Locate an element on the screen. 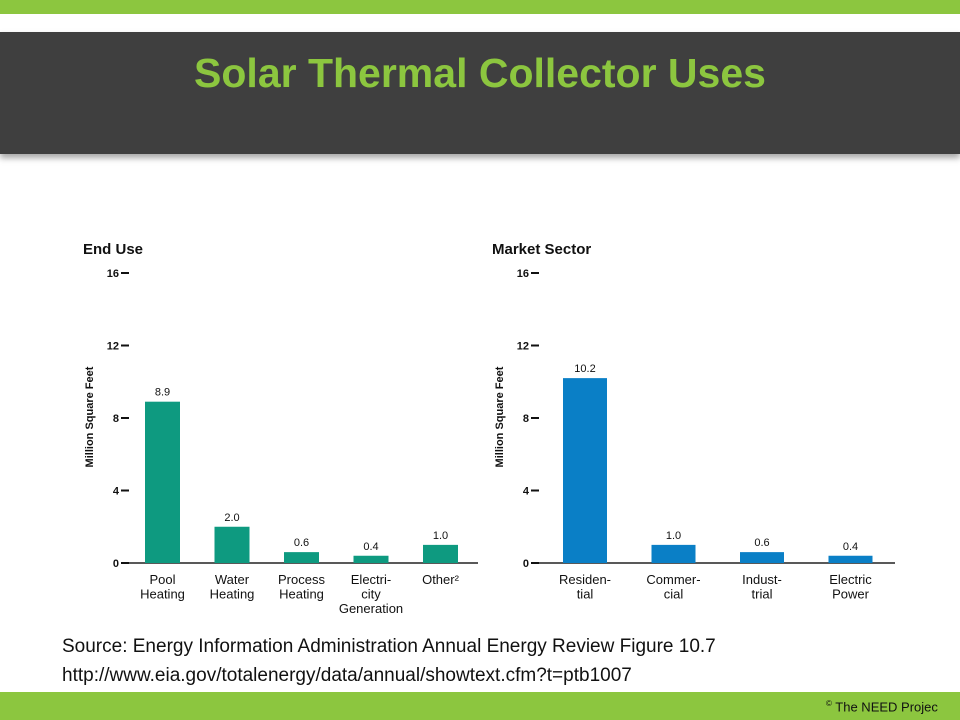 The height and width of the screenshot is (720, 960). copyright-text: The NEED Projec is located at coordinates (886, 707).